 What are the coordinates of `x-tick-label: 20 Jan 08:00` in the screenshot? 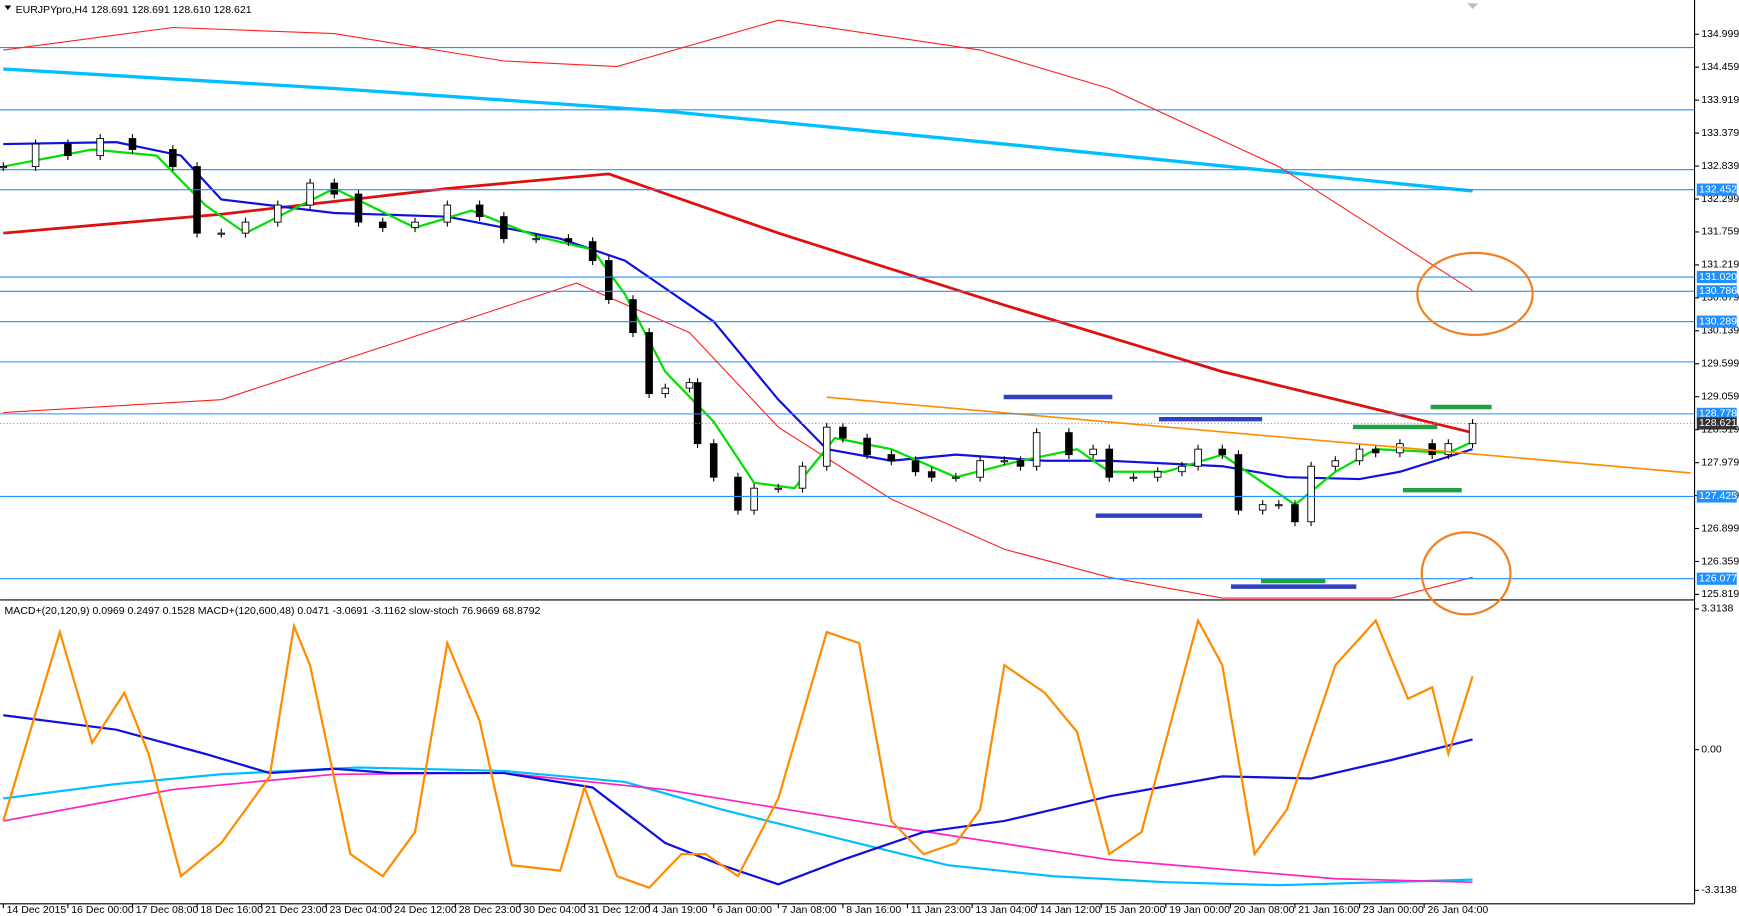 It's located at (1264, 910).